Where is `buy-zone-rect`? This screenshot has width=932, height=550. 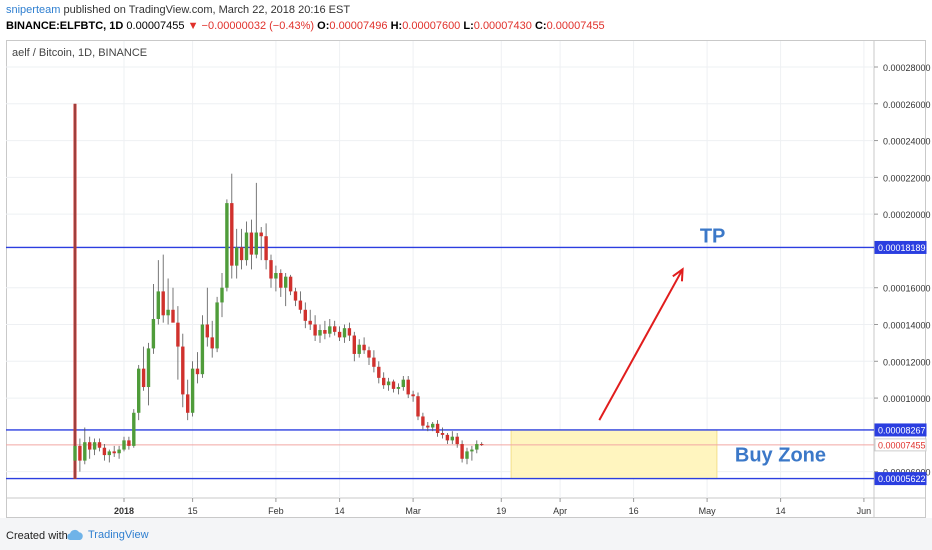
buy-zone-rect is located at coordinates (614, 454).